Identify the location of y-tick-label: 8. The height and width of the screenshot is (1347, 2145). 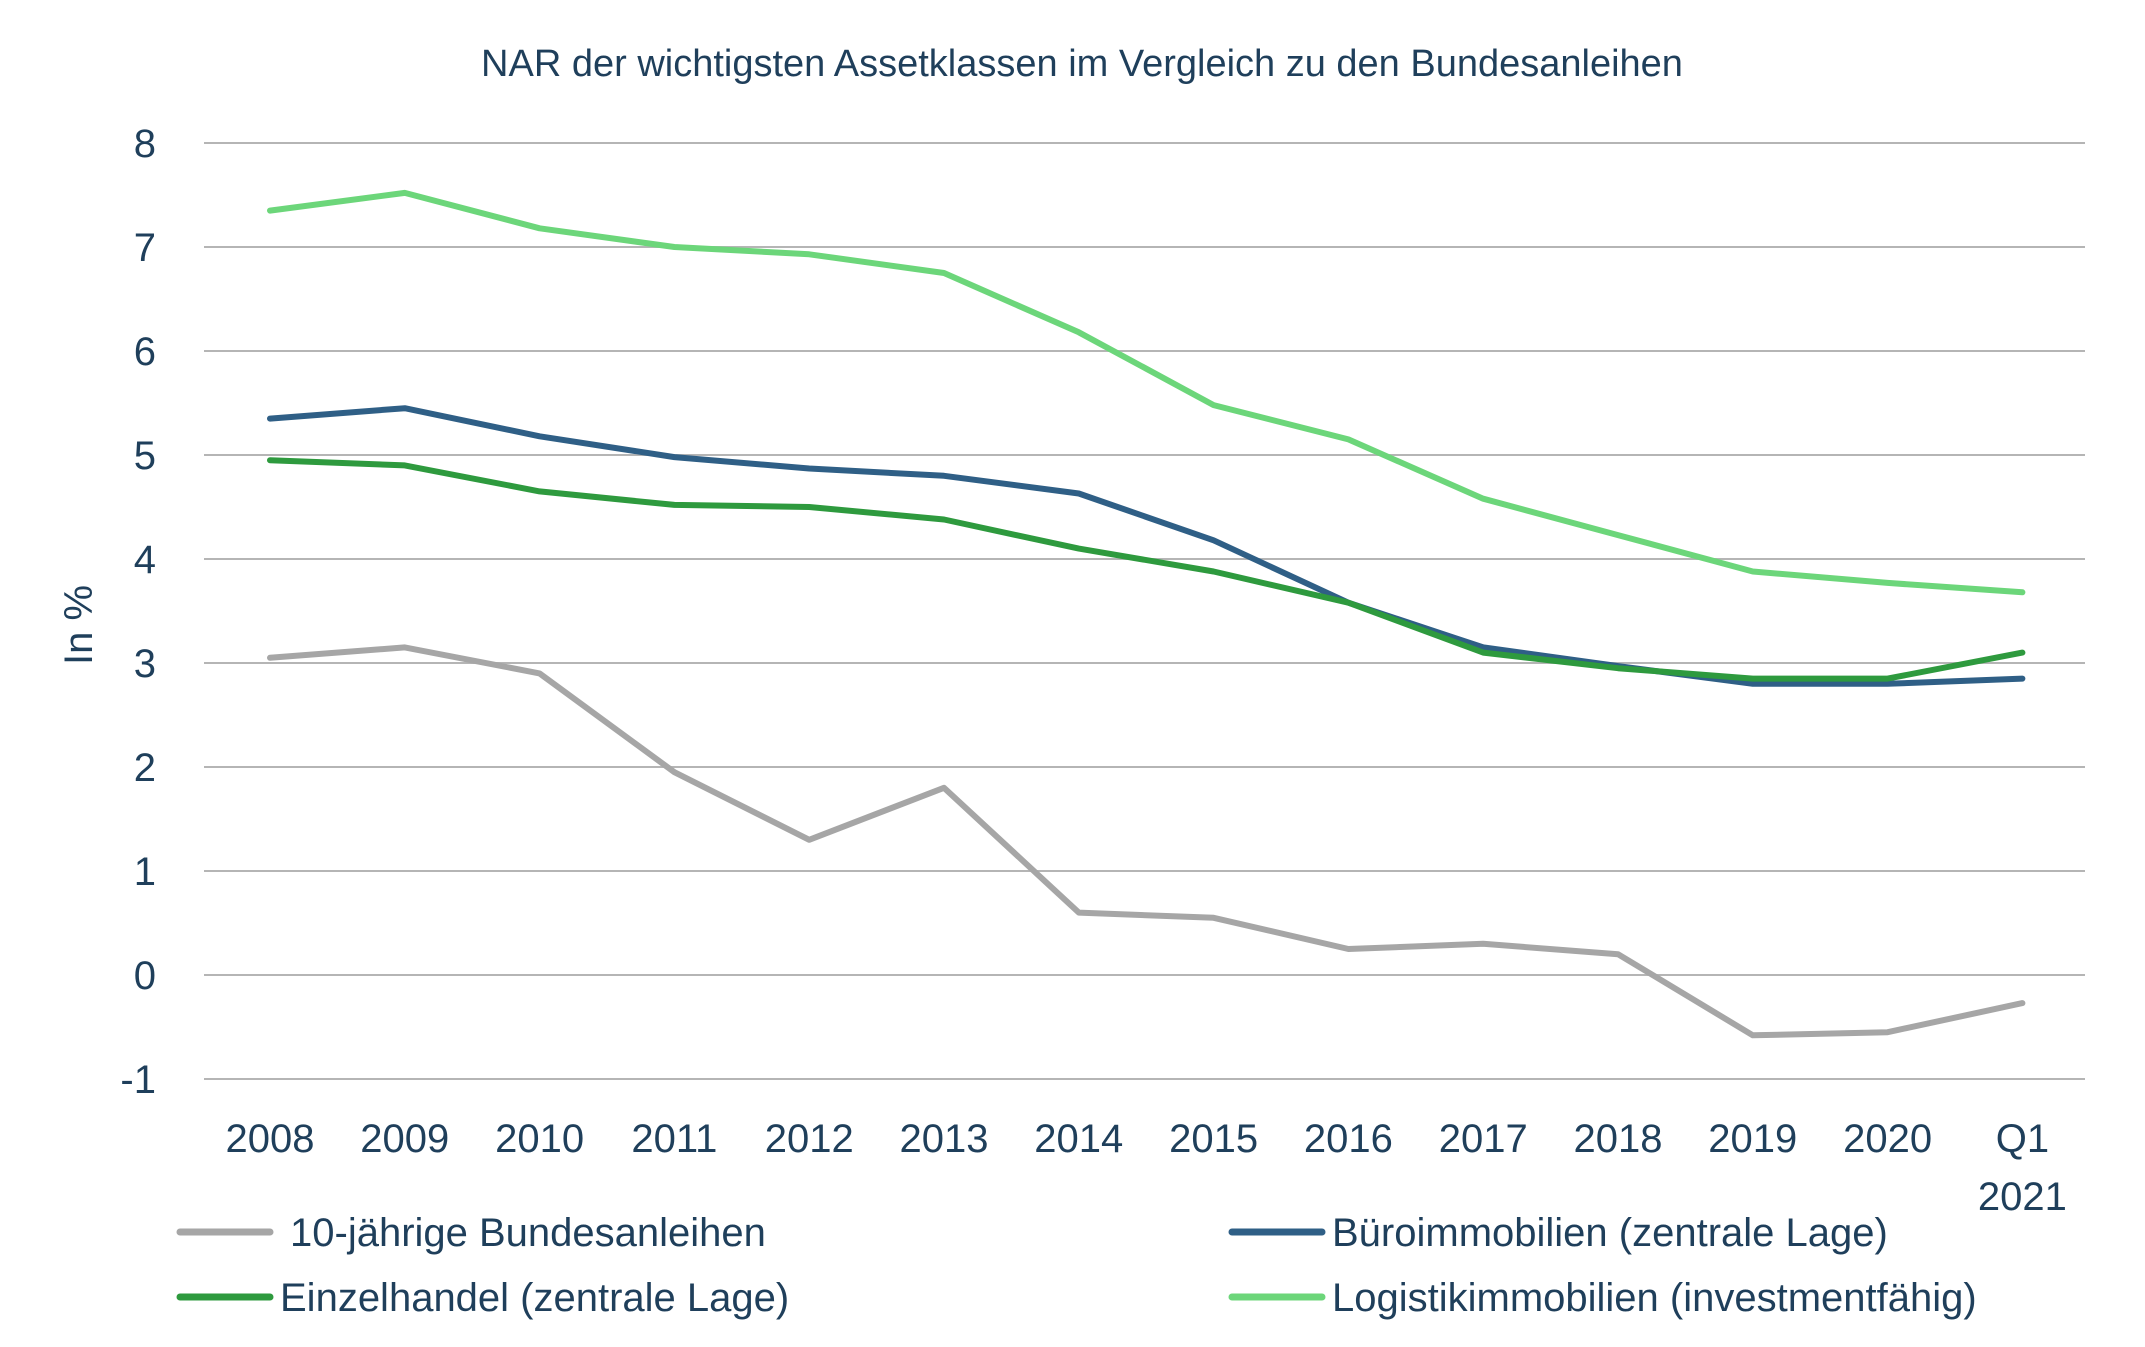
(145, 144).